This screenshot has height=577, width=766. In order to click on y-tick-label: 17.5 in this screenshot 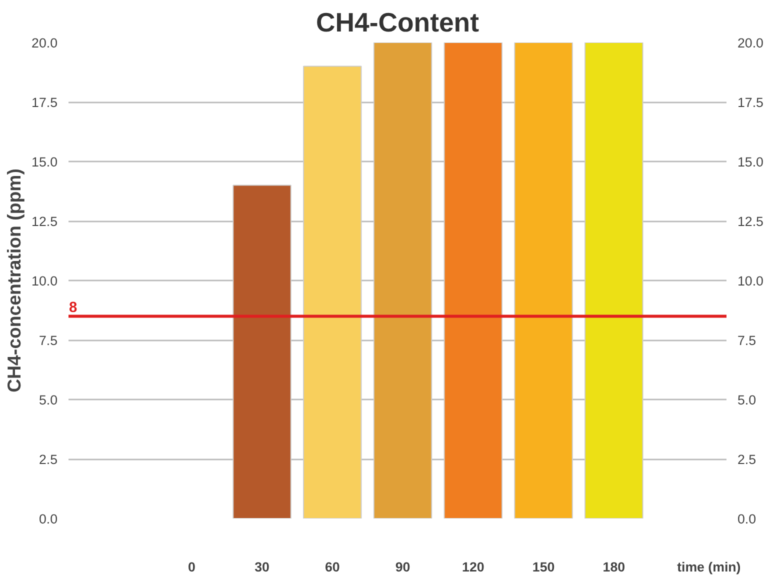, I will do `click(45, 102)`.